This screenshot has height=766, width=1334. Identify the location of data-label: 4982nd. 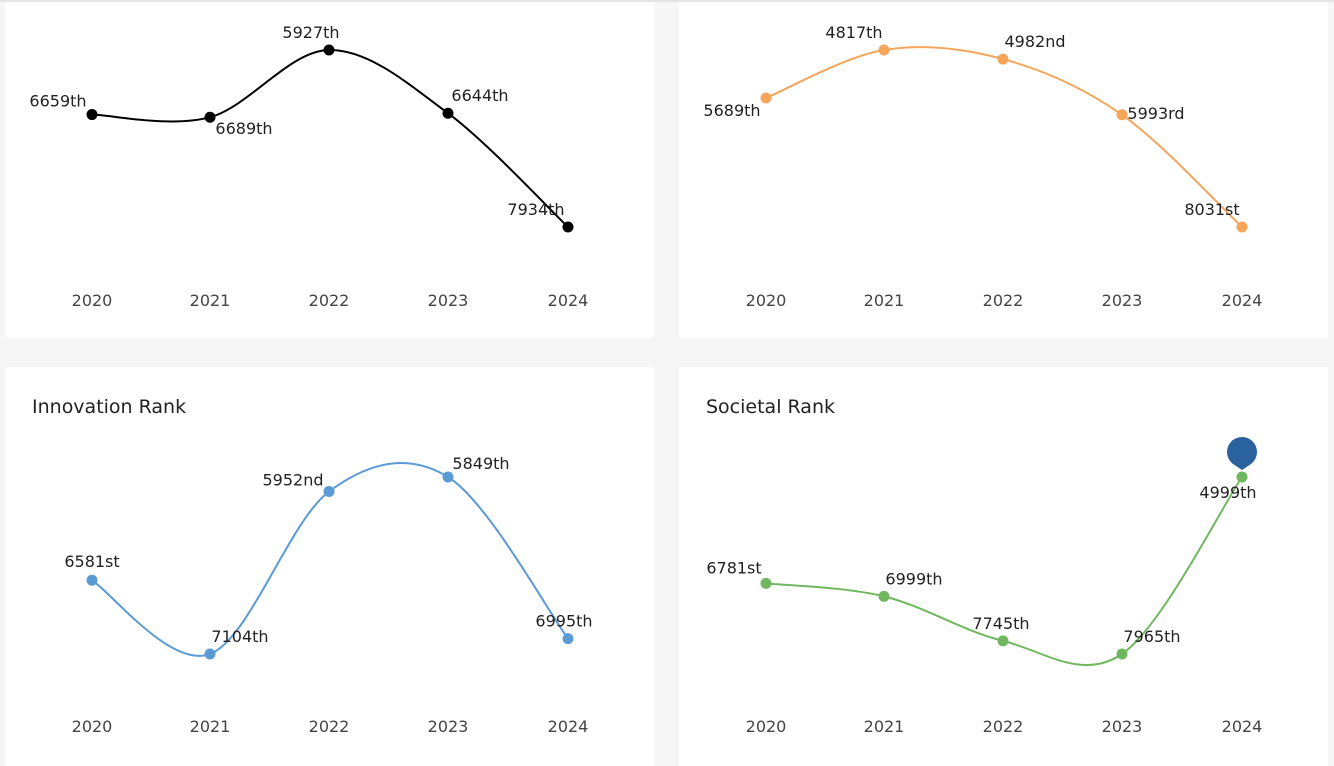
(1034, 41).